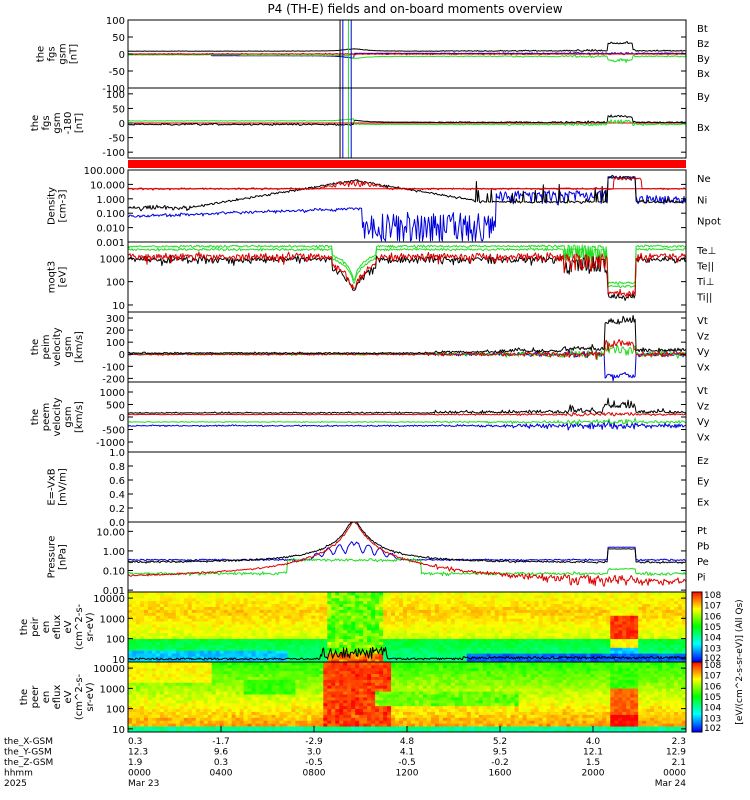 The image size is (750, 800). I want to click on series-vy, so click(407, 421).